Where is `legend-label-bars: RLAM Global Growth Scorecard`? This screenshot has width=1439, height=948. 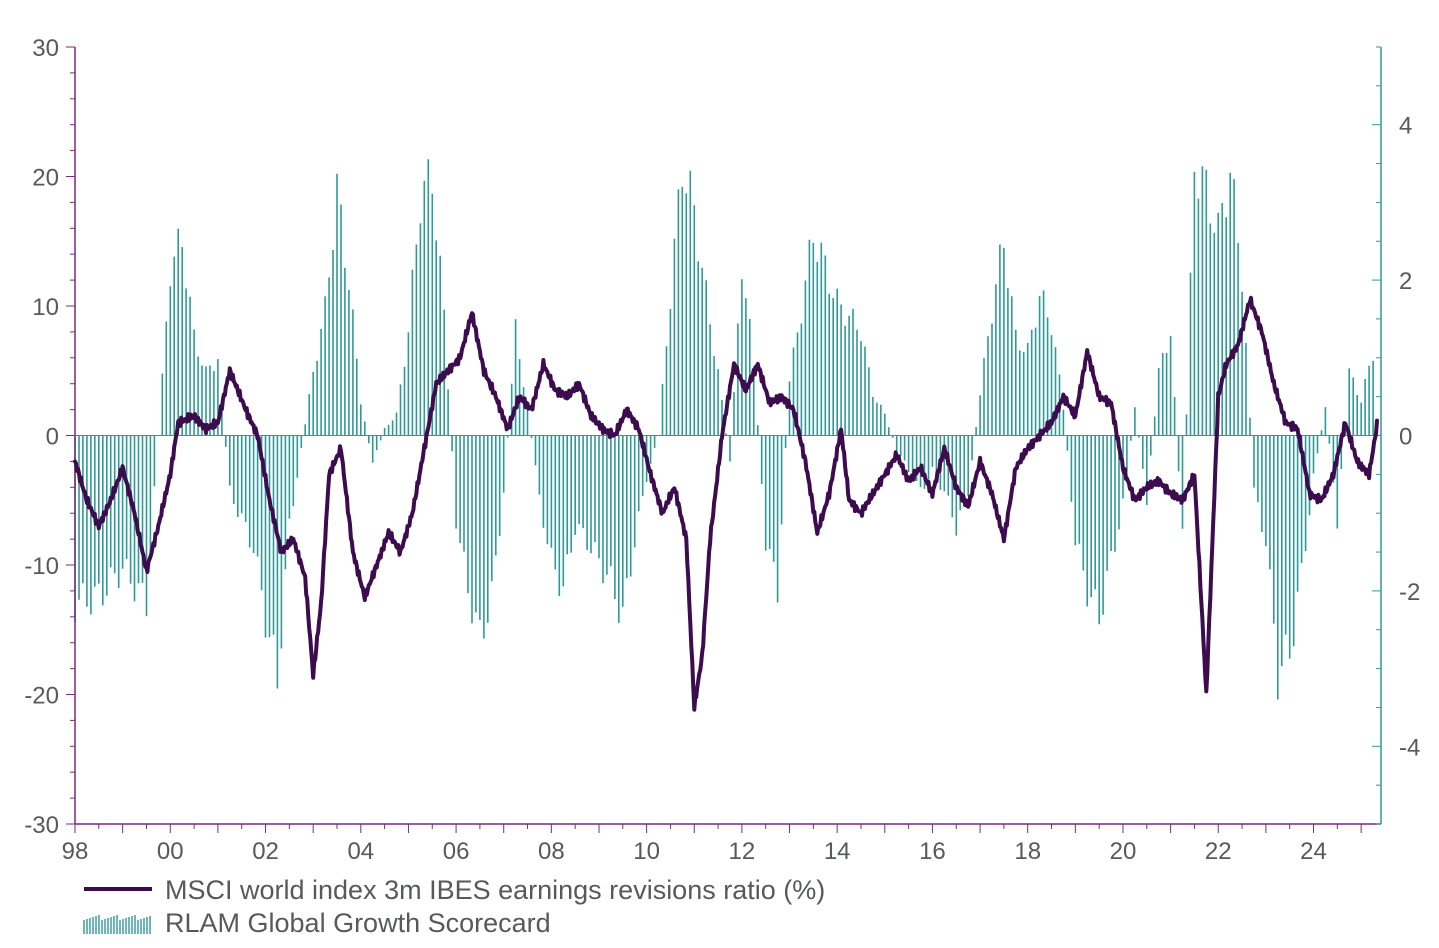 legend-label-bars: RLAM Global Growth Scorecard is located at coordinates (358, 923).